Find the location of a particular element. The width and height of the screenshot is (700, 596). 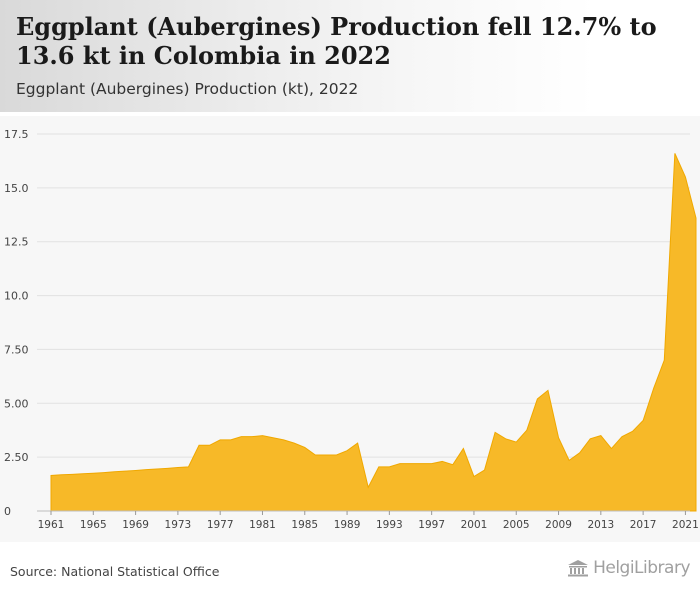

x-tick-label: 2017 is located at coordinates (643, 525).